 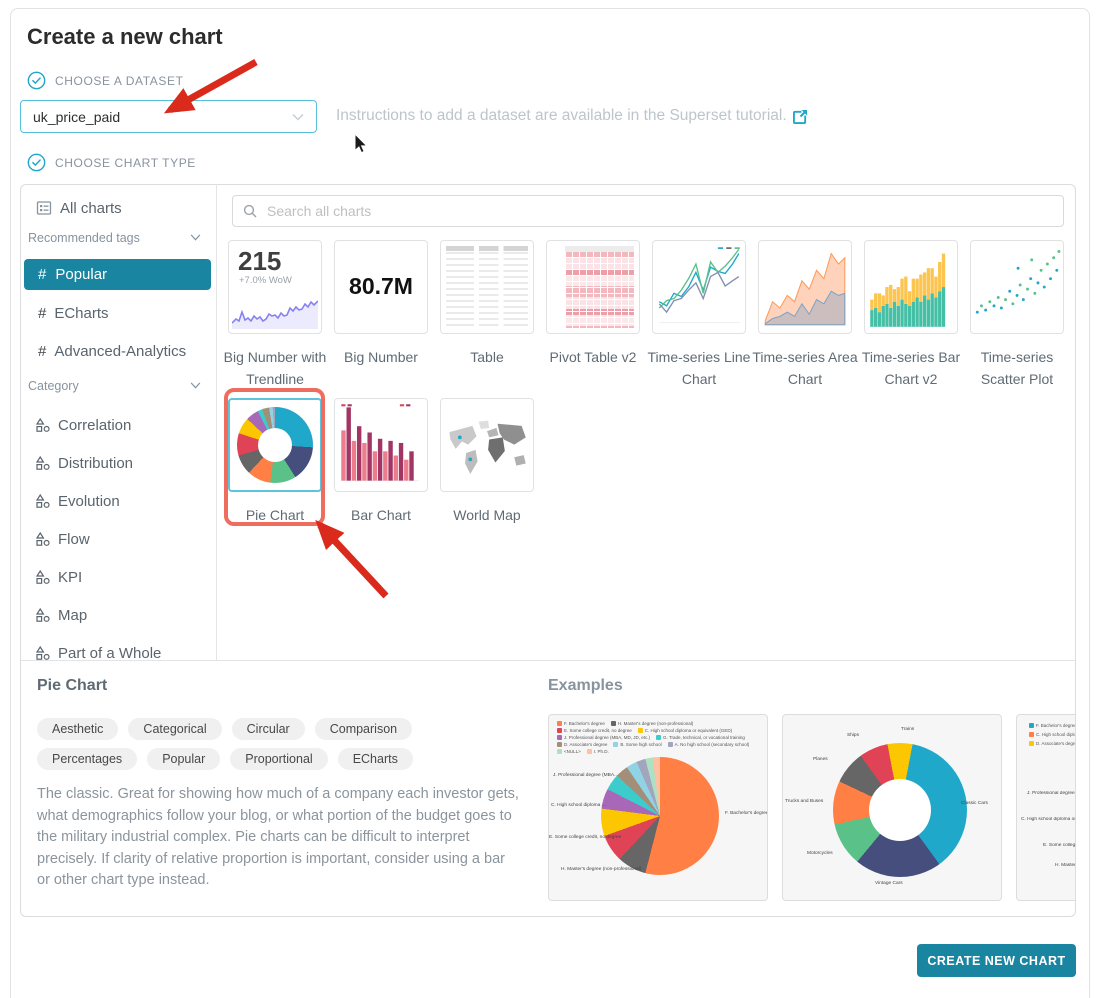 I want to click on thumbnail-scatter-plot, so click(x=1017, y=287).